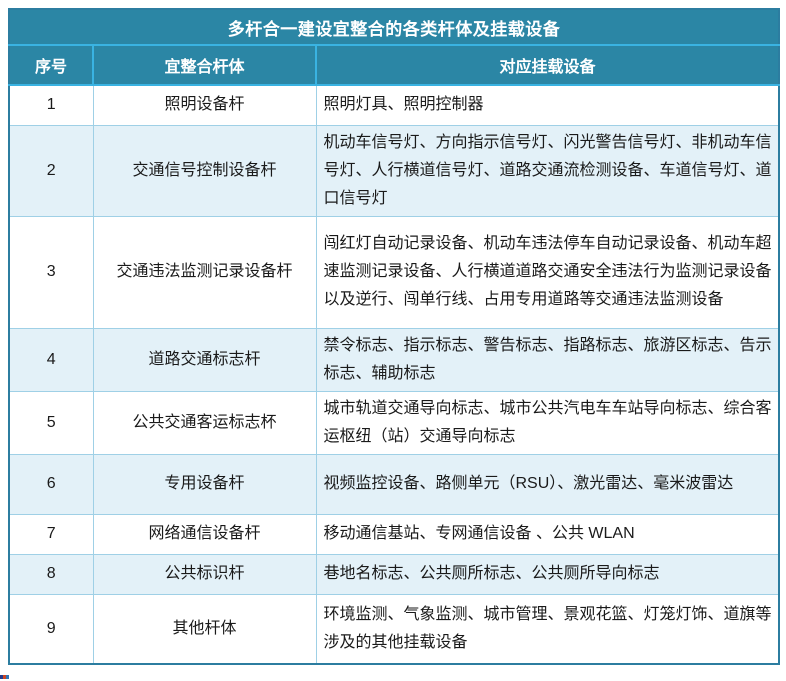  I want to click on pole-type: 道路交通标志杆, so click(204, 359).